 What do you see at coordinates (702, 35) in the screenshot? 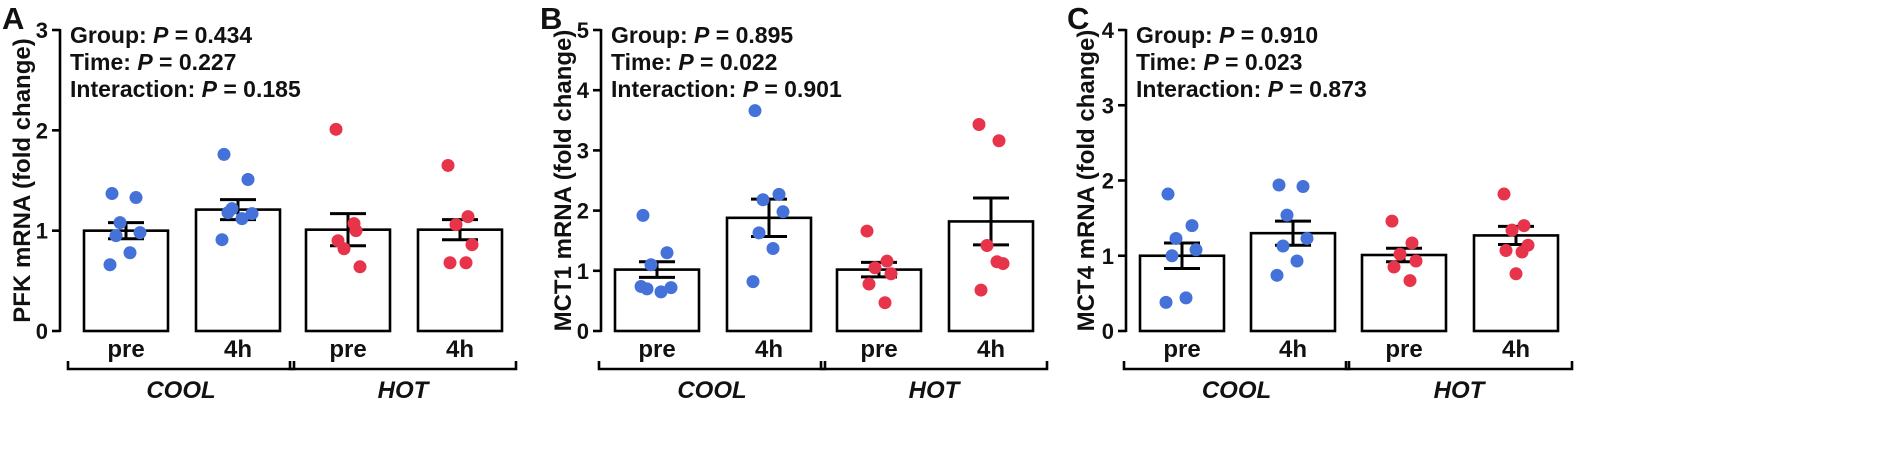
I see `stat-line: Group: P = 0.895` at bounding box center [702, 35].